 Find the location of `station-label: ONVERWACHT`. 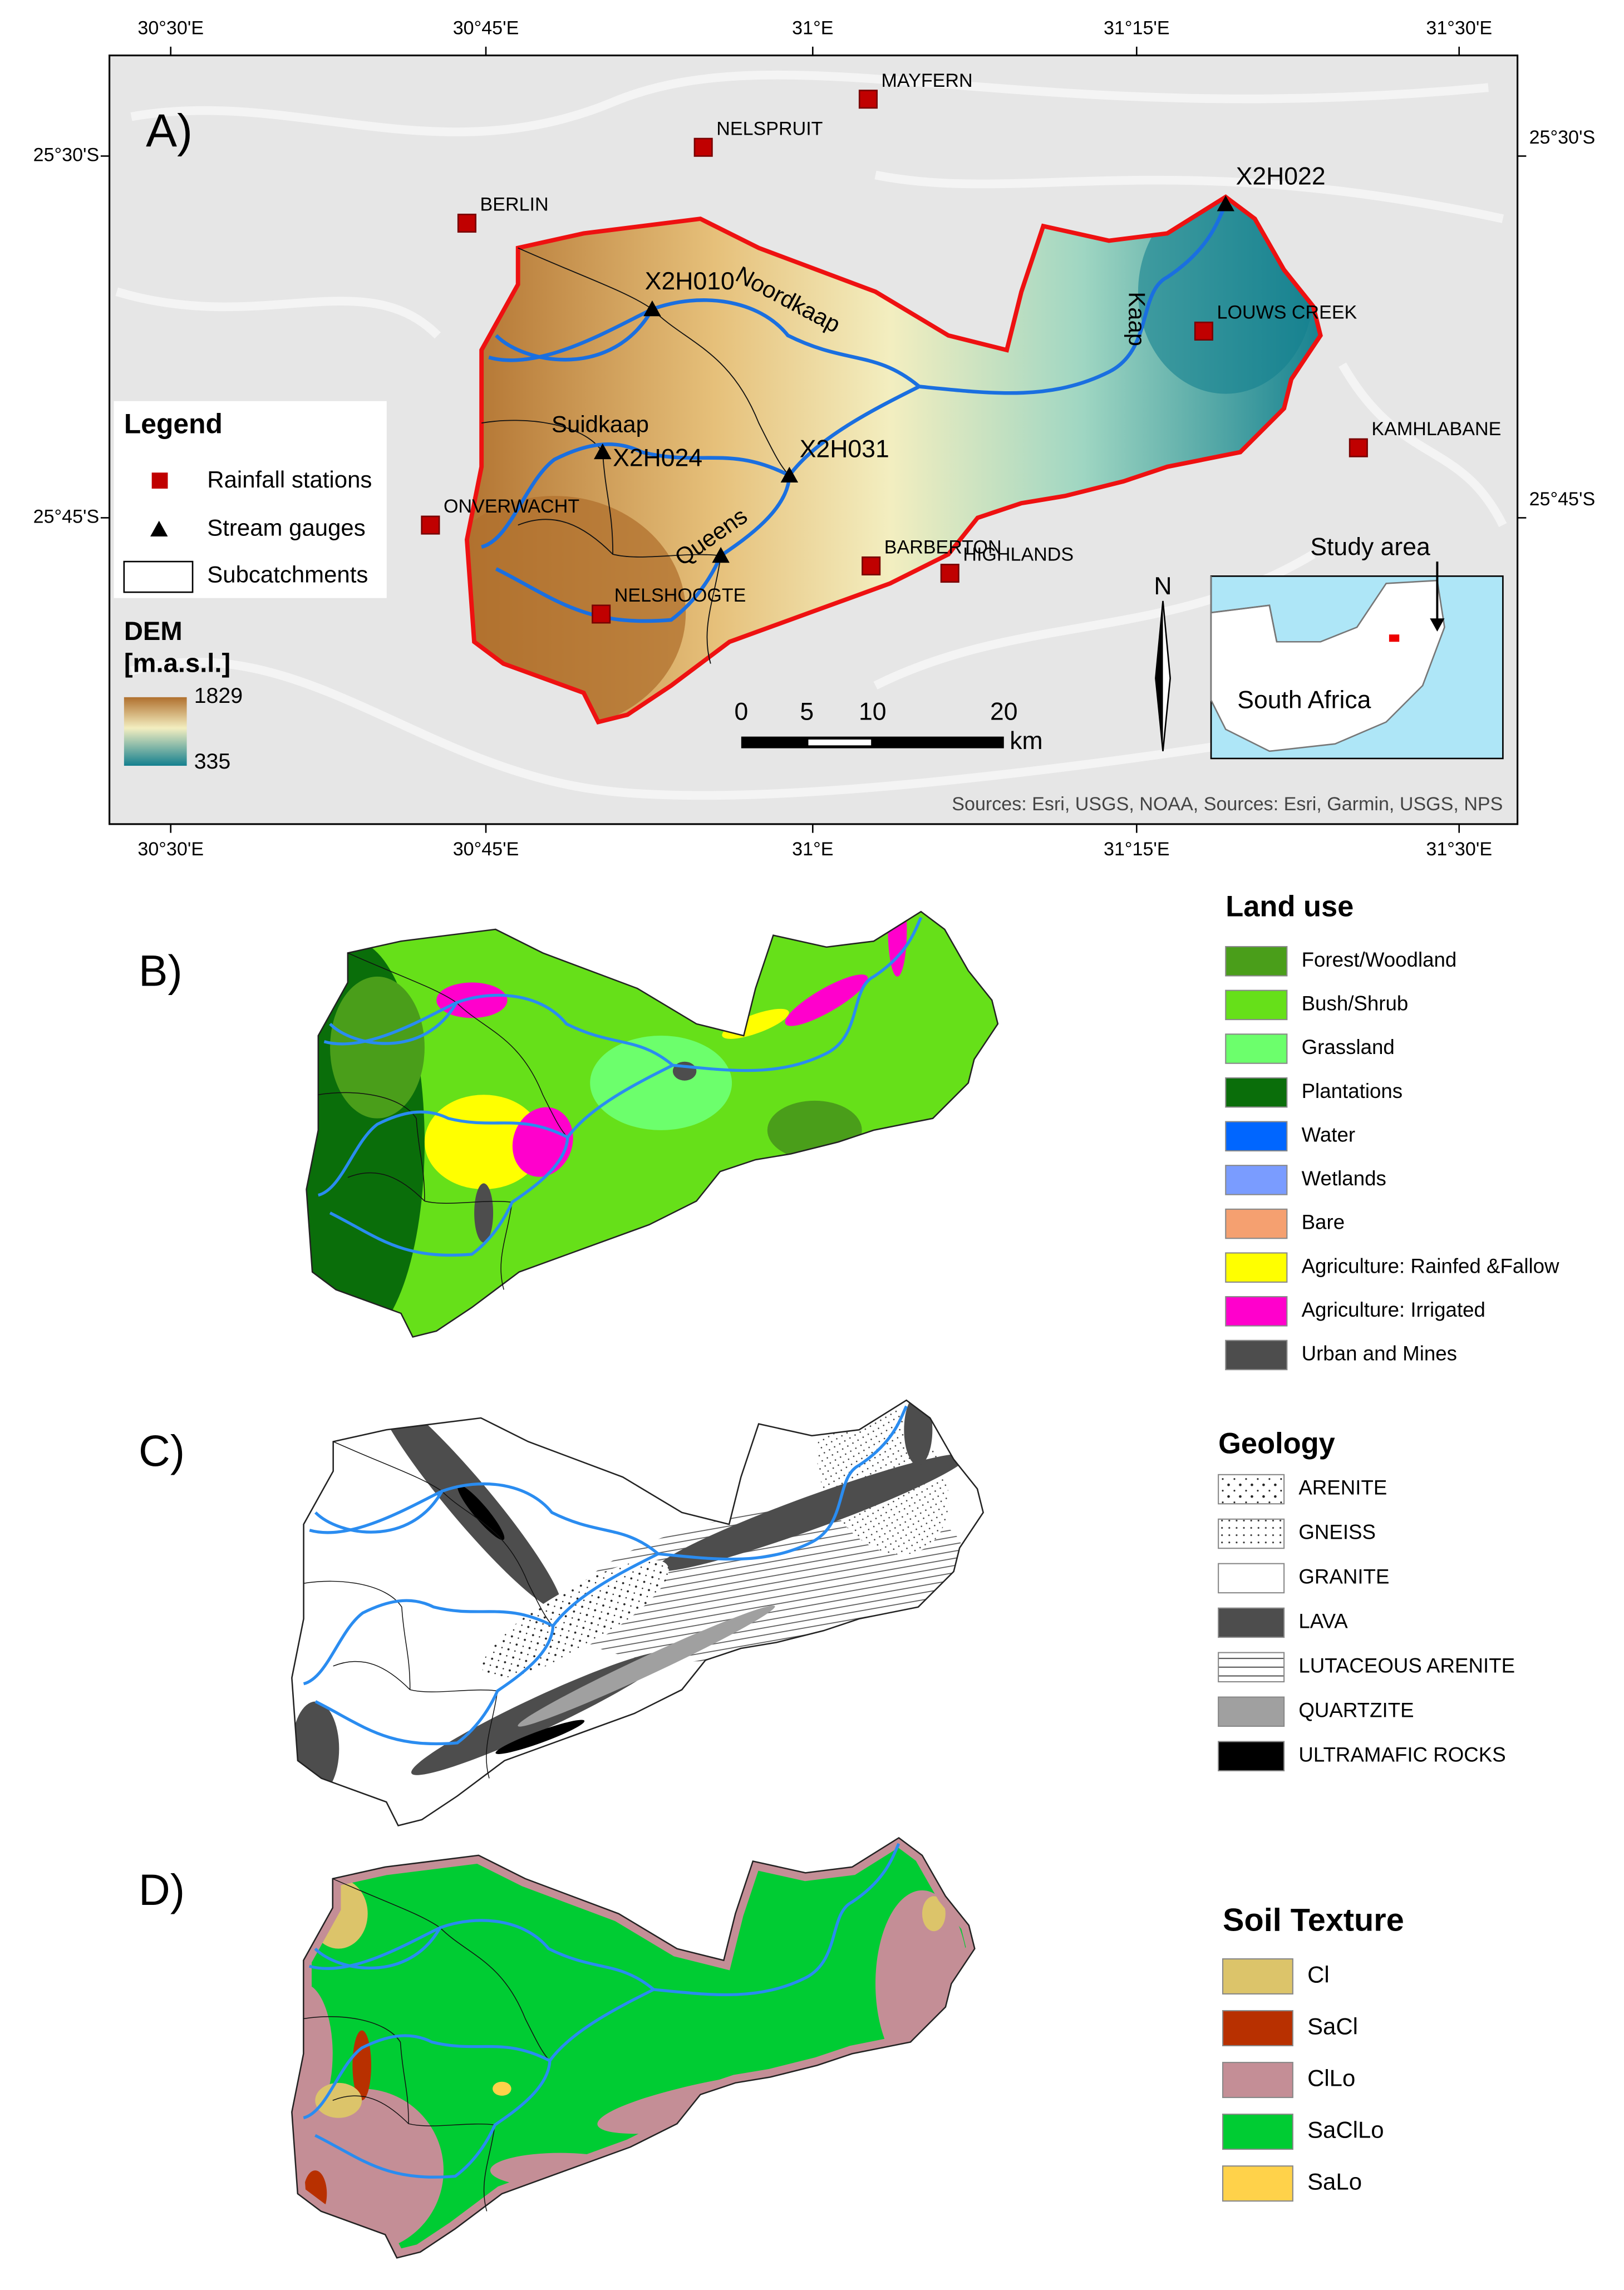

station-label: ONVERWACHT is located at coordinates (512, 506).